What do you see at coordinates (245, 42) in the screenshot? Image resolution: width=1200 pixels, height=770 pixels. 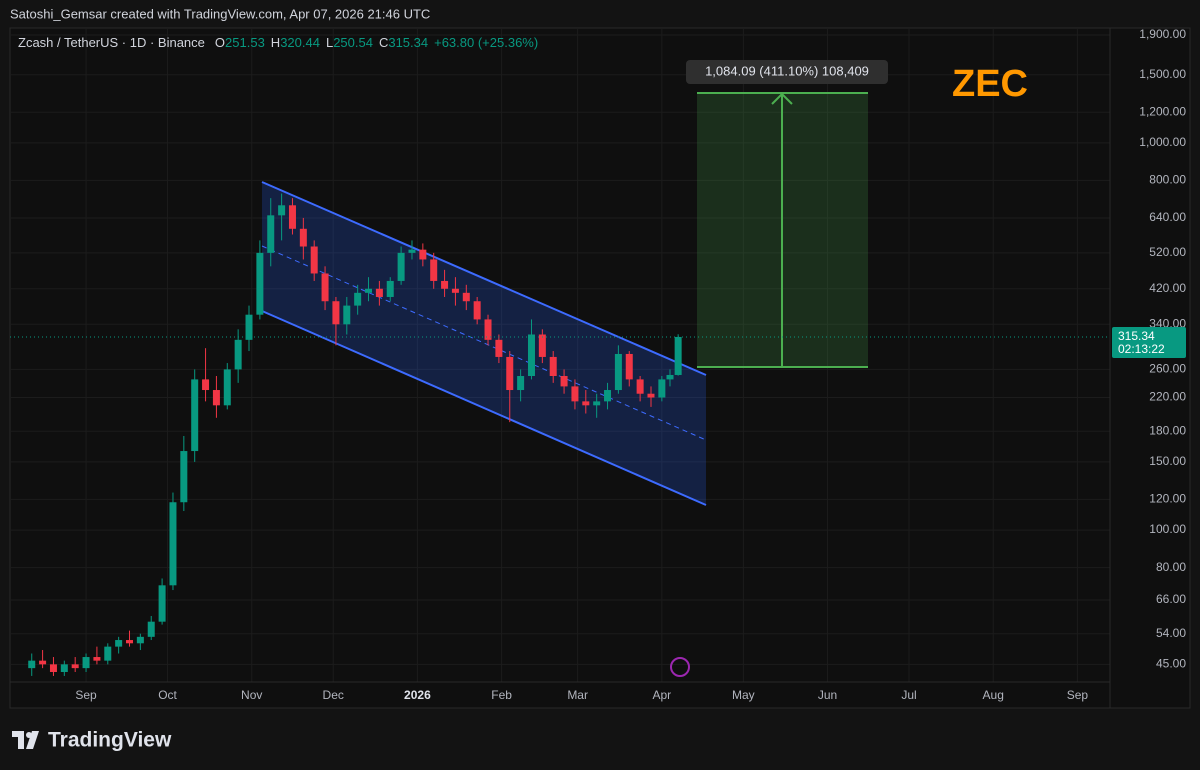 I see `legend-item: 251.53` at bounding box center [245, 42].